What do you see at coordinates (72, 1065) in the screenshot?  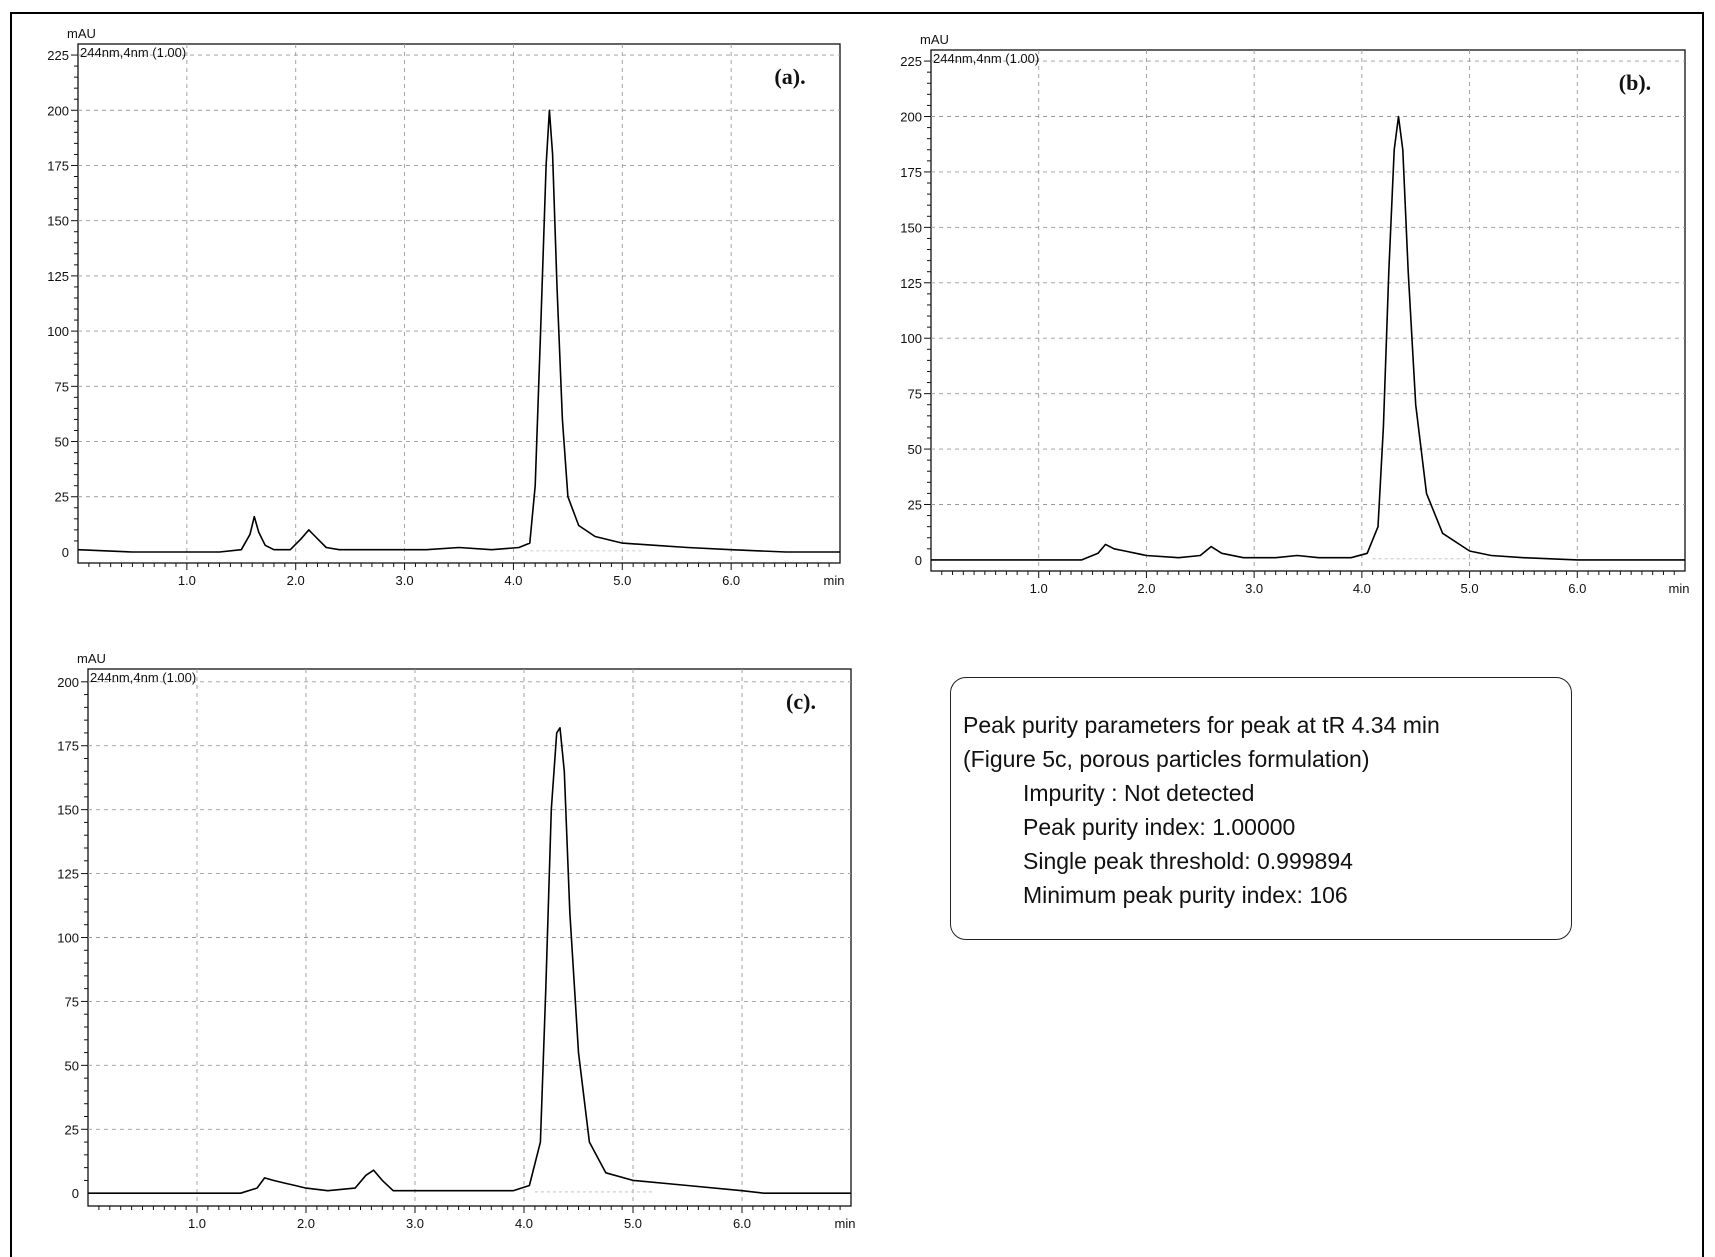 I see `chart-c-y-tick-label: 50` at bounding box center [72, 1065].